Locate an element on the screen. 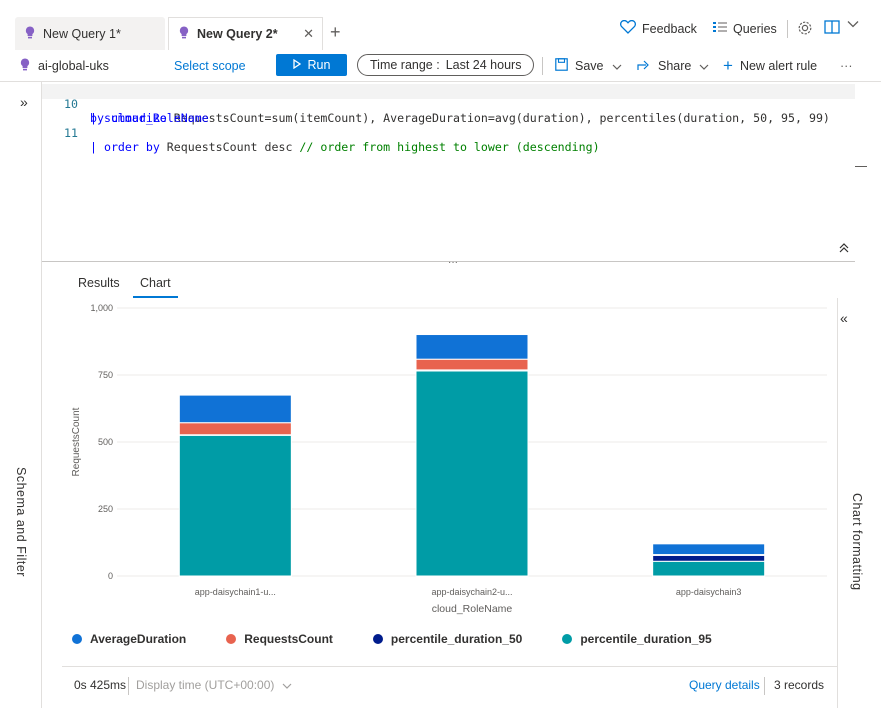 The width and height of the screenshot is (881, 708). collapse-chevron-icon: « is located at coordinates (844, 318).